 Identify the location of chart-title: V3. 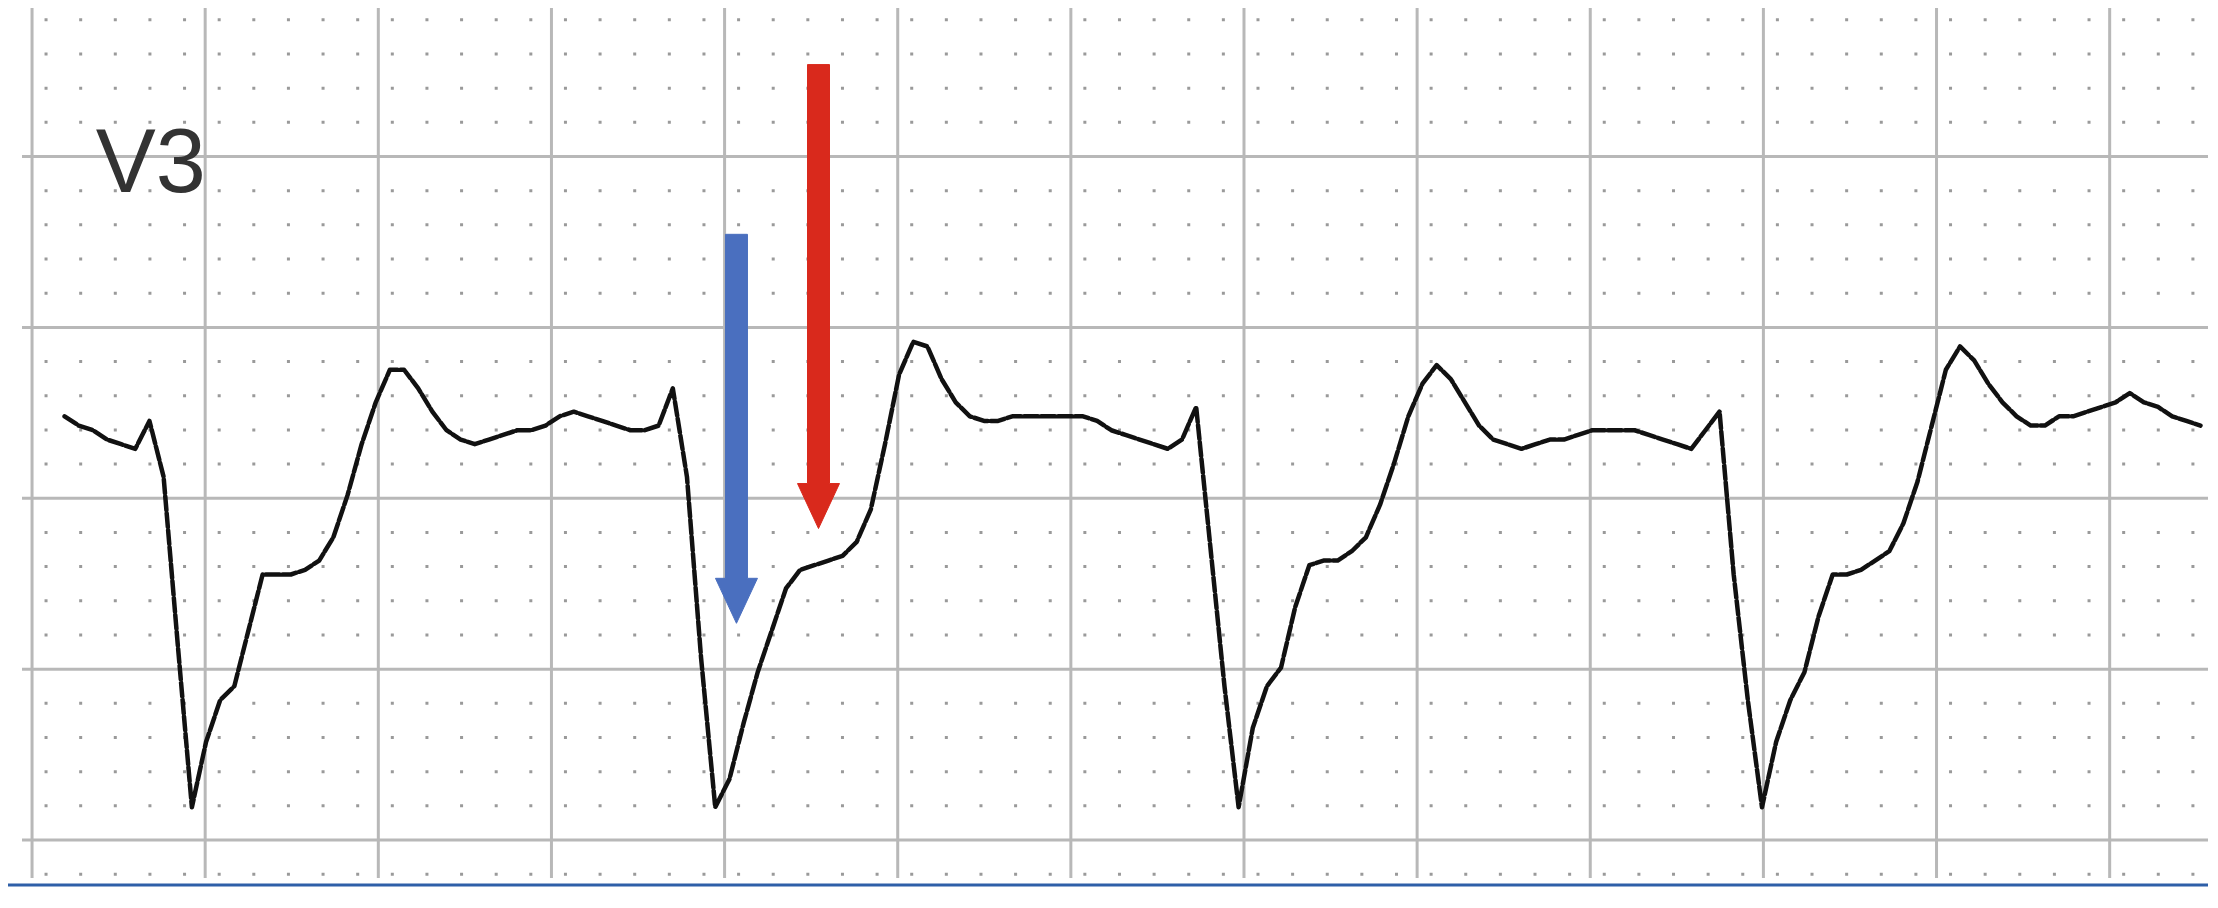
(150, 160).